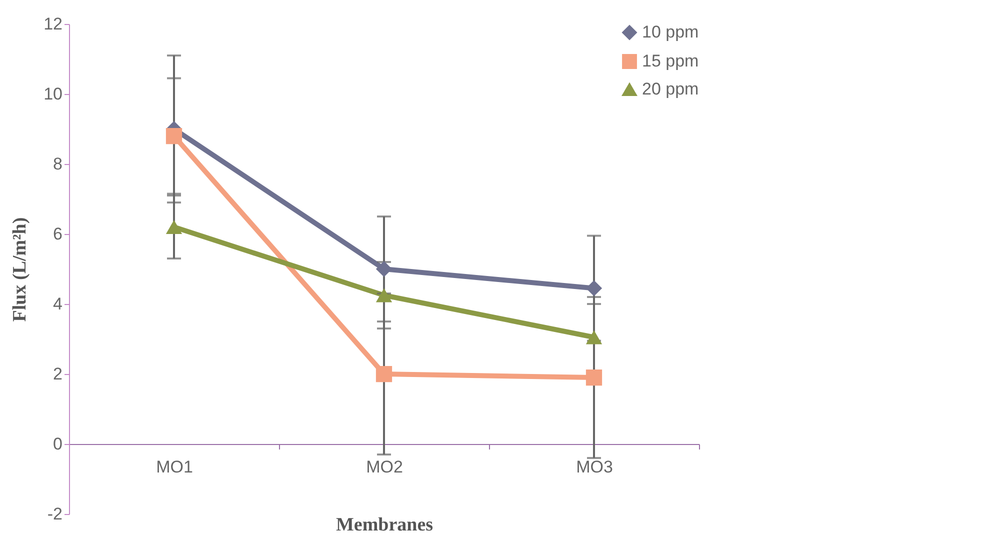  I want to click on y-tick-label: -2, so click(54, 514).